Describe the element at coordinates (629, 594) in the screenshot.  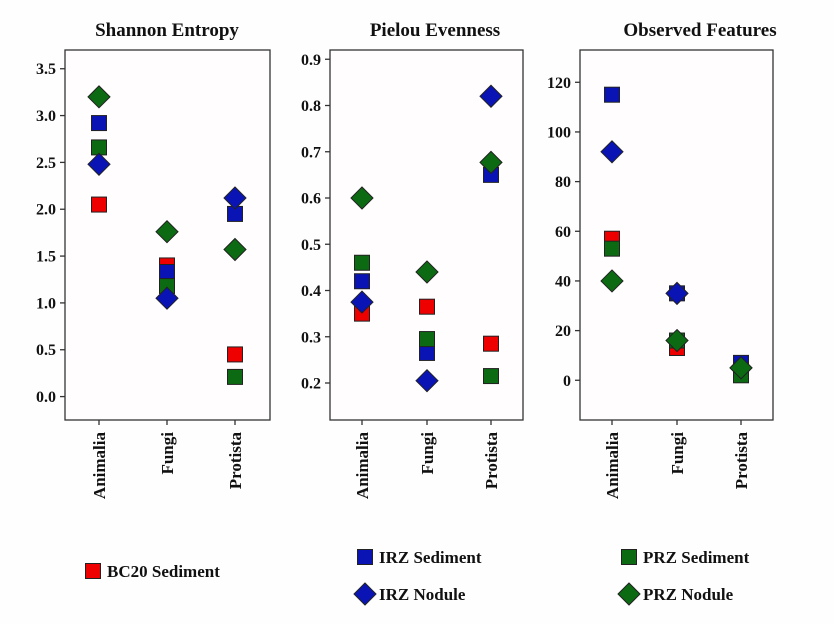
I see `legend-marker-prz-nodule` at that location.